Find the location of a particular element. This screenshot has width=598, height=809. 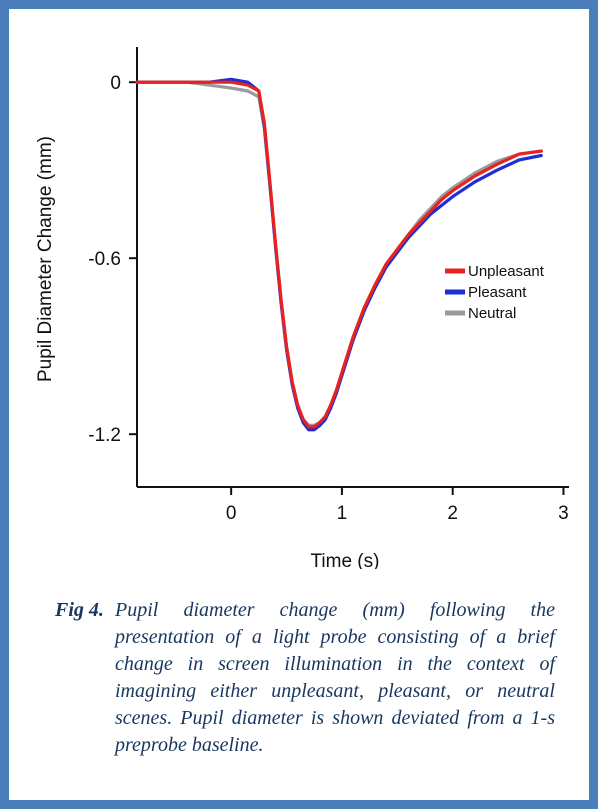

y-tick-label: -0.6 is located at coordinates (104, 259).